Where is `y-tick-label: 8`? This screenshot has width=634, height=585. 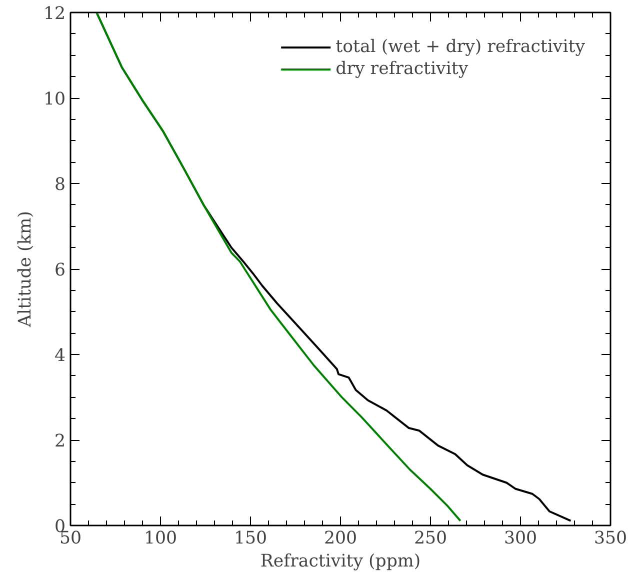 y-tick-label: 8 is located at coordinates (60, 185).